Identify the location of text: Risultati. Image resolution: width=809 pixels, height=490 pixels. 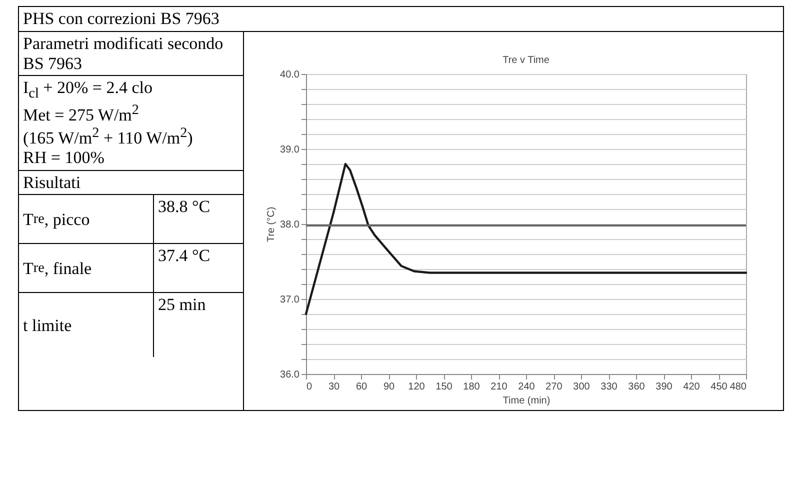
(131, 183).